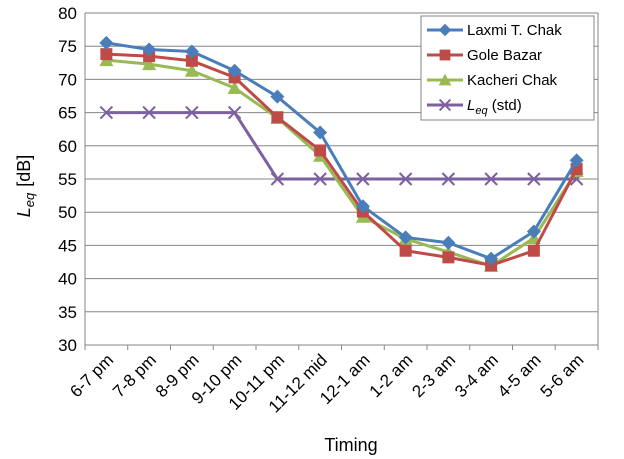 This screenshot has width=624, height=459. I want to click on y-axis-title-unit: [dB], so click(24, 171).